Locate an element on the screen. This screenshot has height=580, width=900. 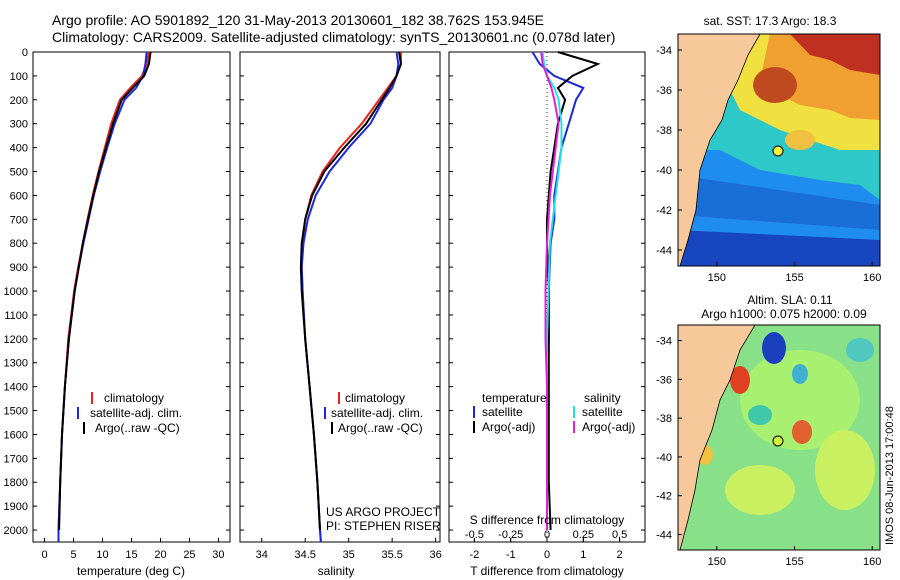
legend-salinity-title: salinity is located at coordinates (602, 398).